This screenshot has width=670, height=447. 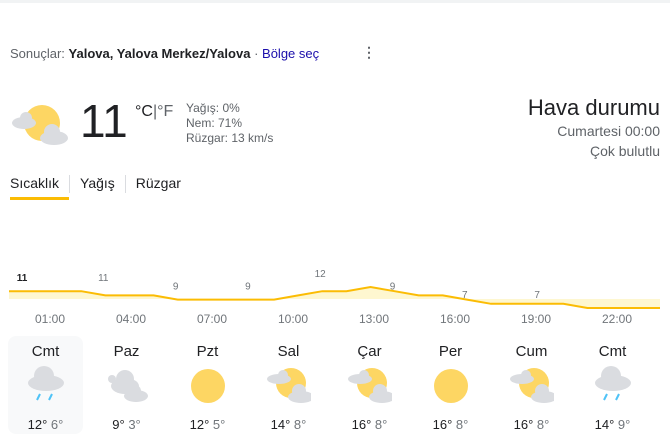 What do you see at coordinates (157, 184) in the screenshot?
I see `tab-wind: Rüzgar` at bounding box center [157, 184].